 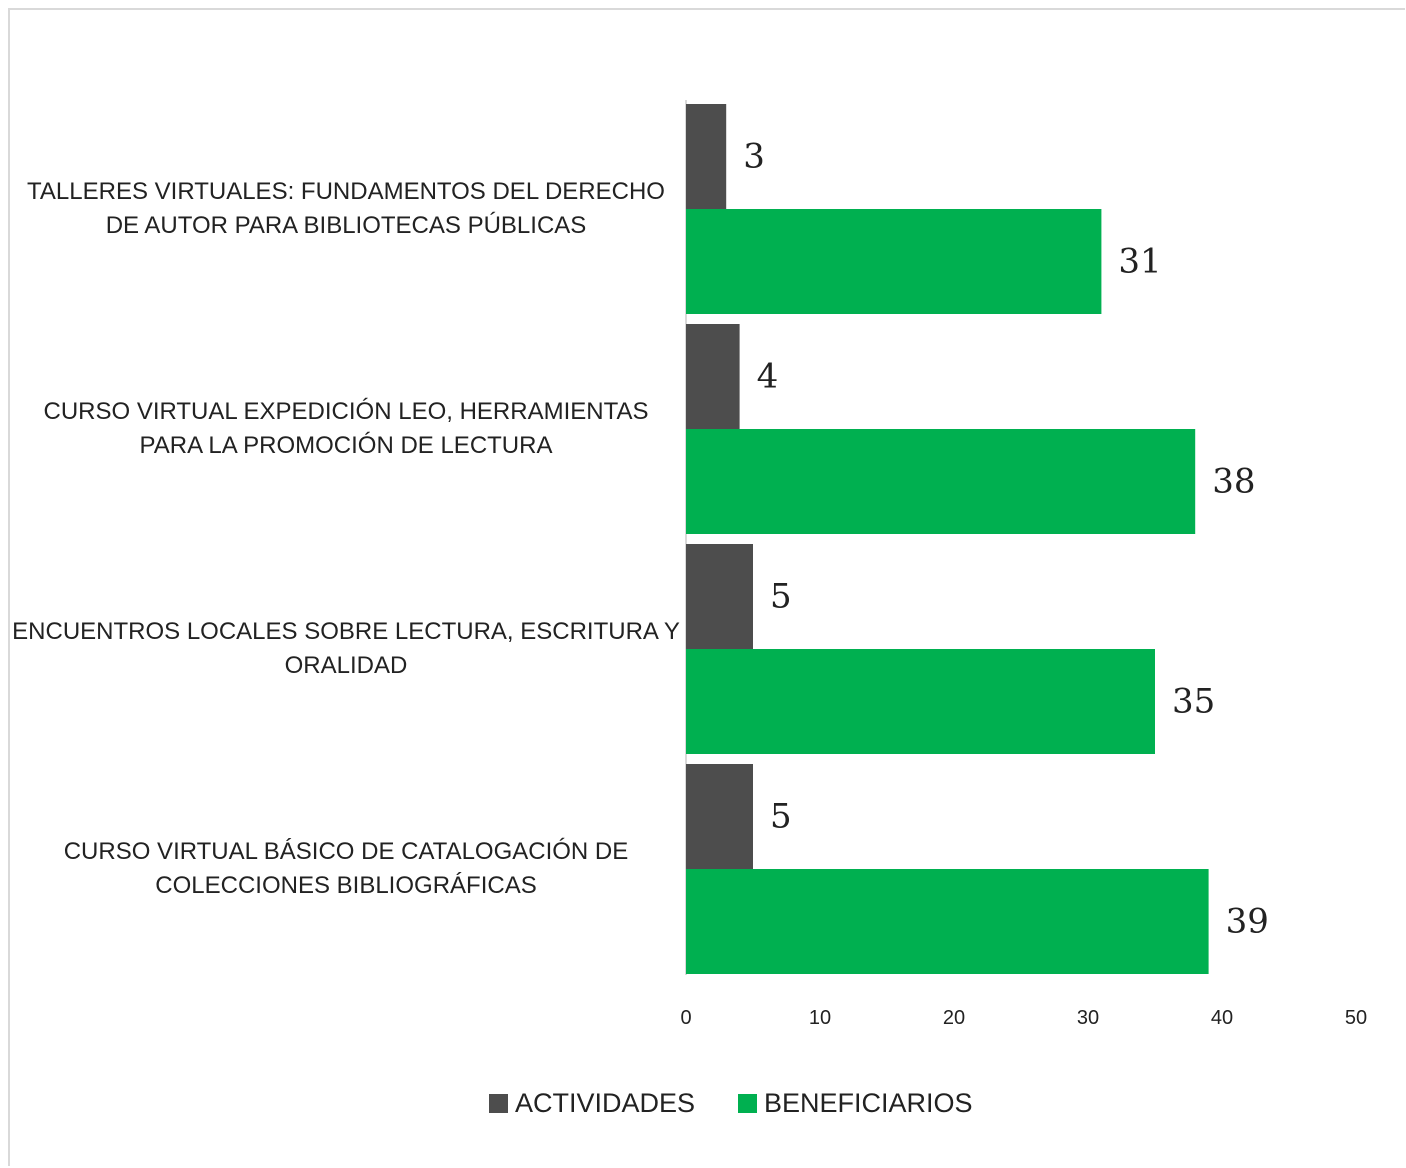 I want to click on legend: ACTIVIDADES BENEFICIARIOS, so click(x=731, y=1103).